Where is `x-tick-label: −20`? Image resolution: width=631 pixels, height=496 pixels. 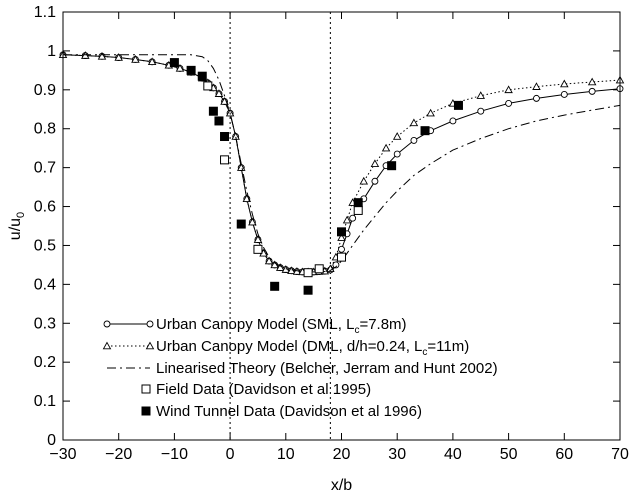 x-tick-label: −20 is located at coordinates (118, 454).